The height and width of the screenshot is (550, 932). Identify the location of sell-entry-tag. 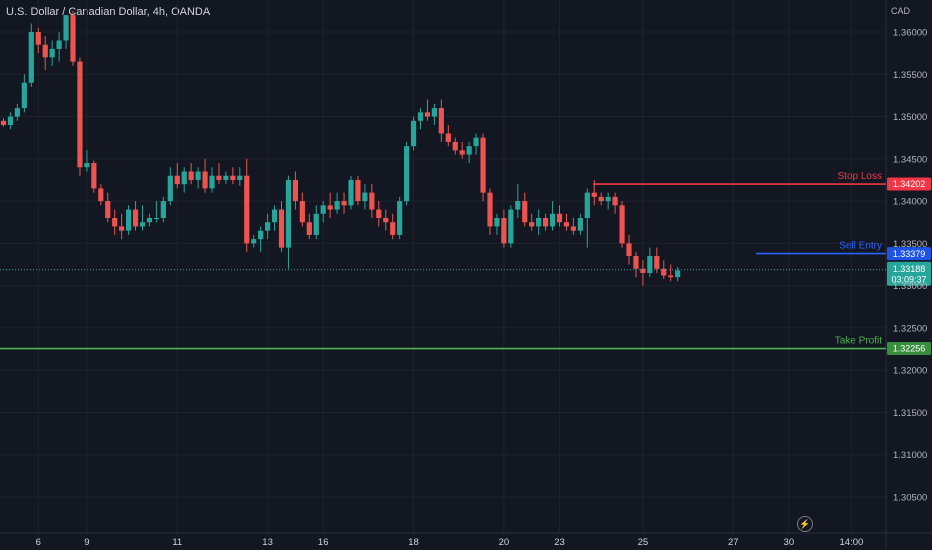
(909, 254).